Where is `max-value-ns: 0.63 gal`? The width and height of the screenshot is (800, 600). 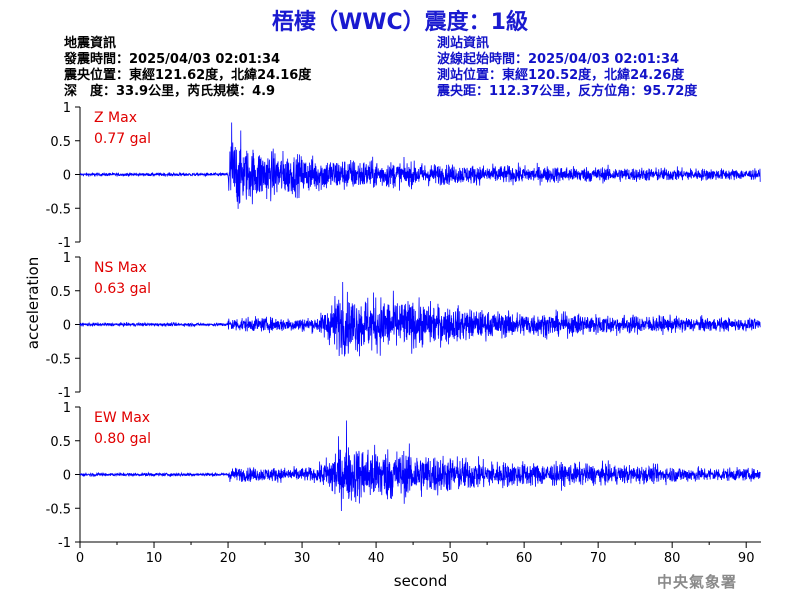 max-value-ns: 0.63 gal is located at coordinates (122, 289).